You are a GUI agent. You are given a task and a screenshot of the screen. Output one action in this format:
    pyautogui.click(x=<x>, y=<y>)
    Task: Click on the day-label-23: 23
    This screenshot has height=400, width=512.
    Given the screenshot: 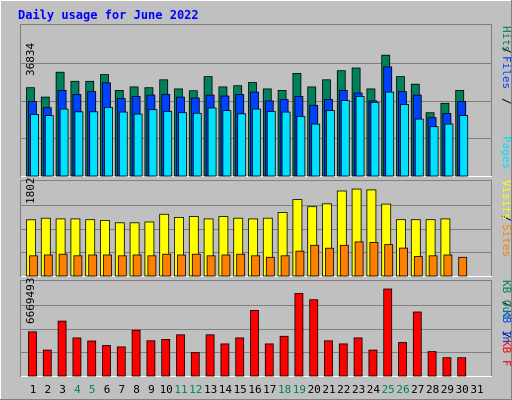 What is the action you would take?
    pyautogui.click(x=358, y=389)
    